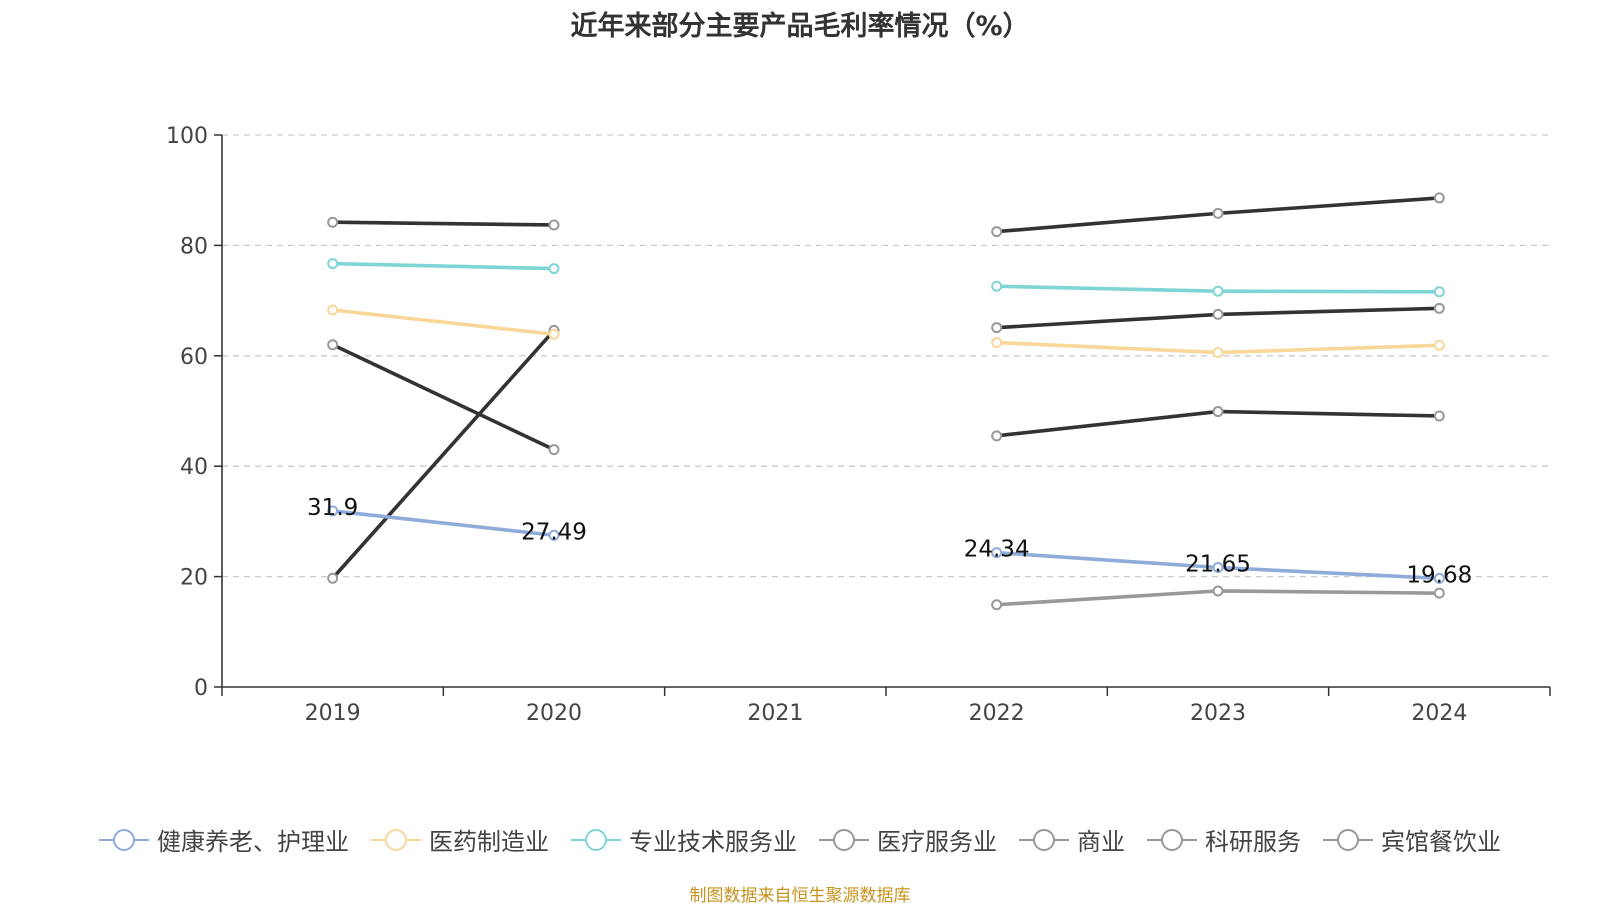 This screenshot has height=906, width=1600. Describe the element at coordinates (201, 688) in the screenshot. I see `y-tick-label: 0` at that location.